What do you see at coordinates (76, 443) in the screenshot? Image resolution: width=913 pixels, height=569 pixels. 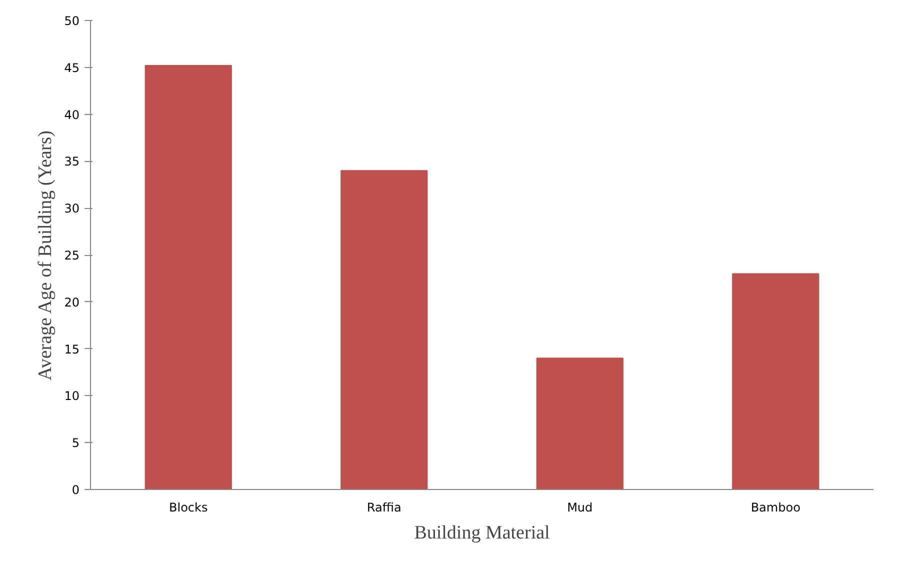 I see `y-tick-label: 5` at bounding box center [76, 443].